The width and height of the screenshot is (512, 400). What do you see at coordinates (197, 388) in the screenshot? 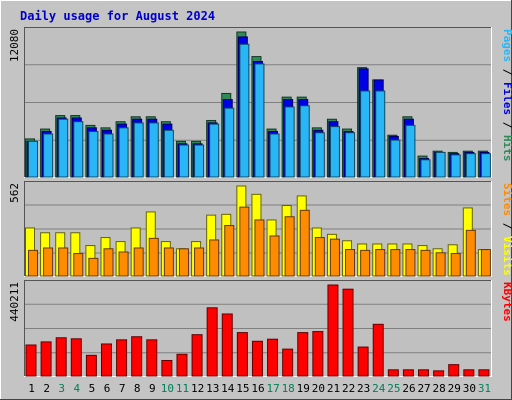
I see `day-label: 12` at bounding box center [197, 388].